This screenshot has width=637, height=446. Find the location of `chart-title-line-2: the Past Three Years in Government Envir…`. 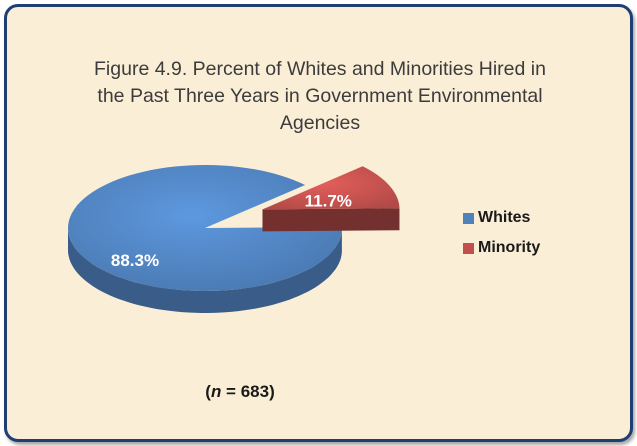

chart-title-line-2: the Past Three Years in Government Envir… is located at coordinates (320, 96).